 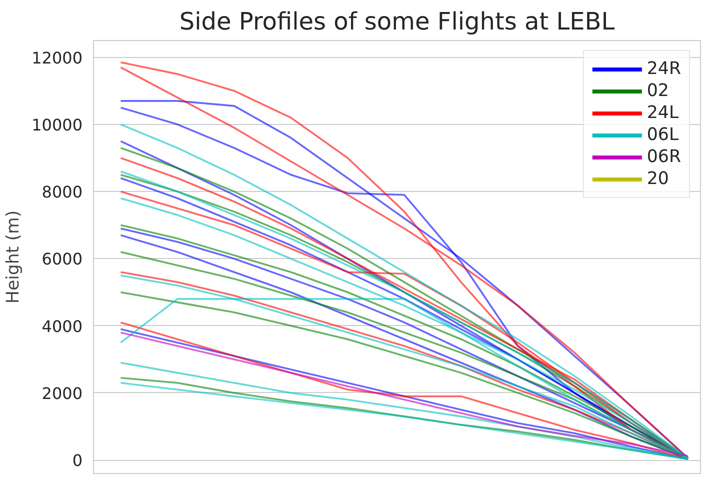 I want to click on y-tick-label: 2000, so click(x=62, y=393).